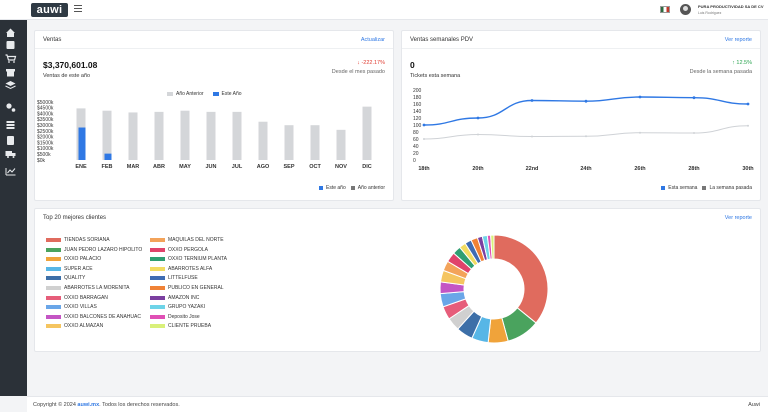 The height and width of the screenshot is (412, 768). I want to click on legend-curr-label: Este Año, so click(231, 94).